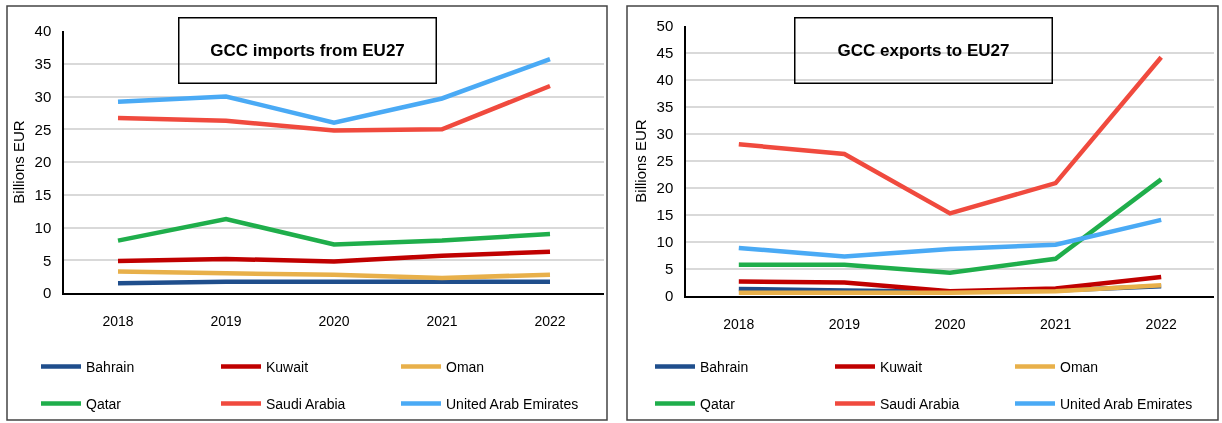  What do you see at coordinates (307, 50) in the screenshot?
I see `text: GCC imports from EU27` at bounding box center [307, 50].